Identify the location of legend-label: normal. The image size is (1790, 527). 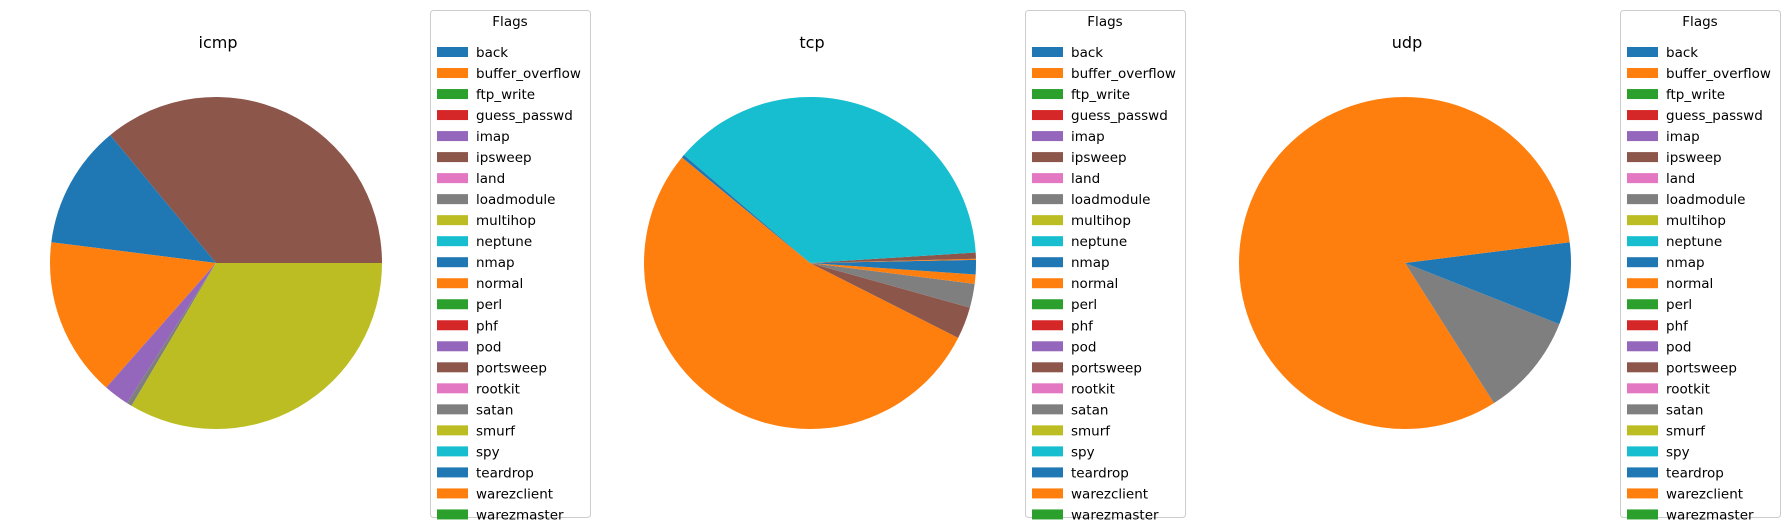
(499, 284).